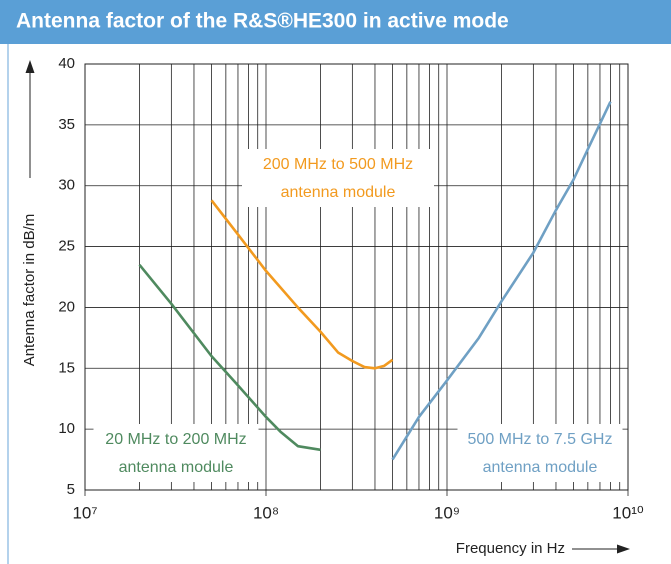 This screenshot has height=564, width=671. I want to click on y-tick-label: 5, so click(71, 489).